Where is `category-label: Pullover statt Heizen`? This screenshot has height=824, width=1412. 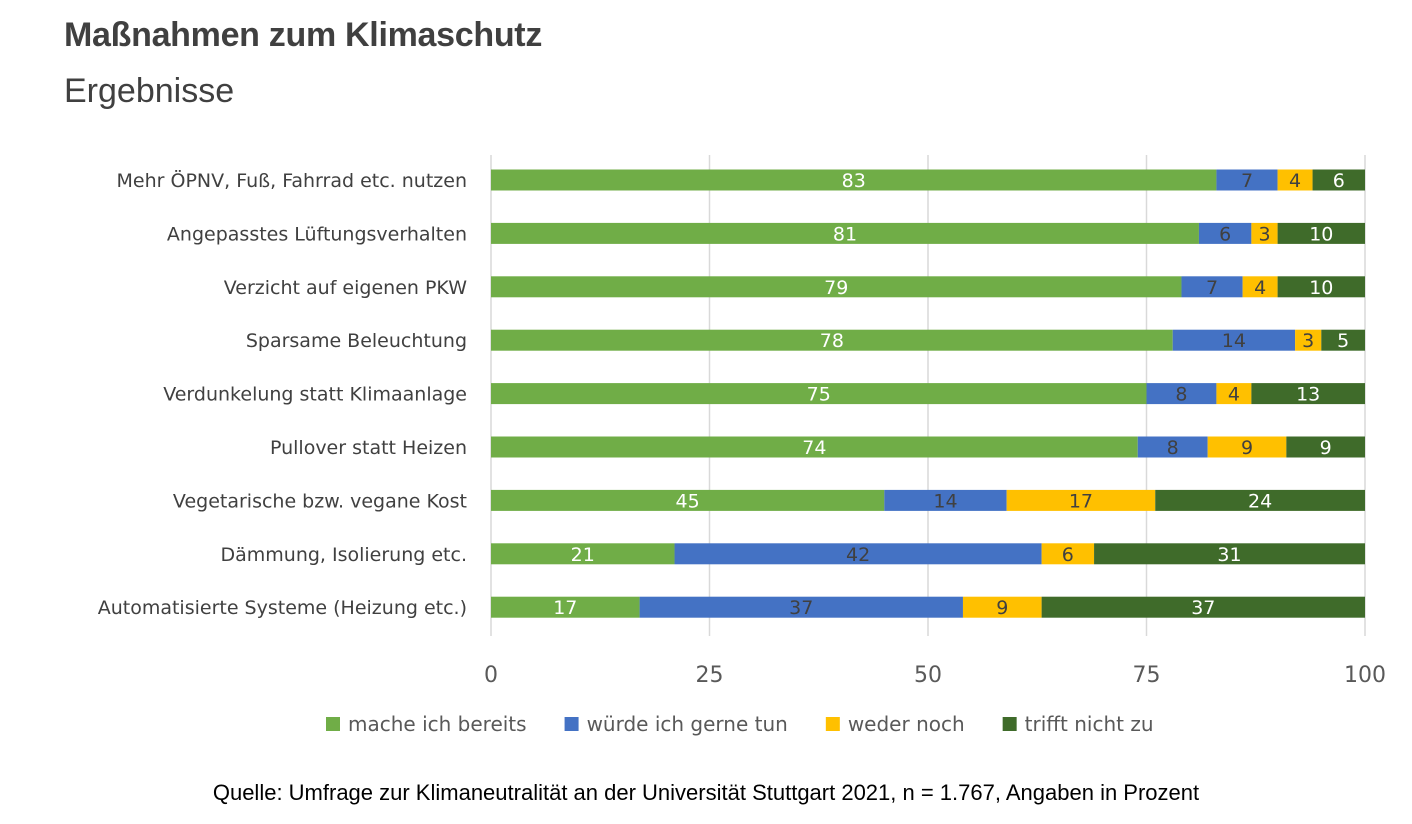
category-label: Pullover statt Heizen is located at coordinates (368, 448).